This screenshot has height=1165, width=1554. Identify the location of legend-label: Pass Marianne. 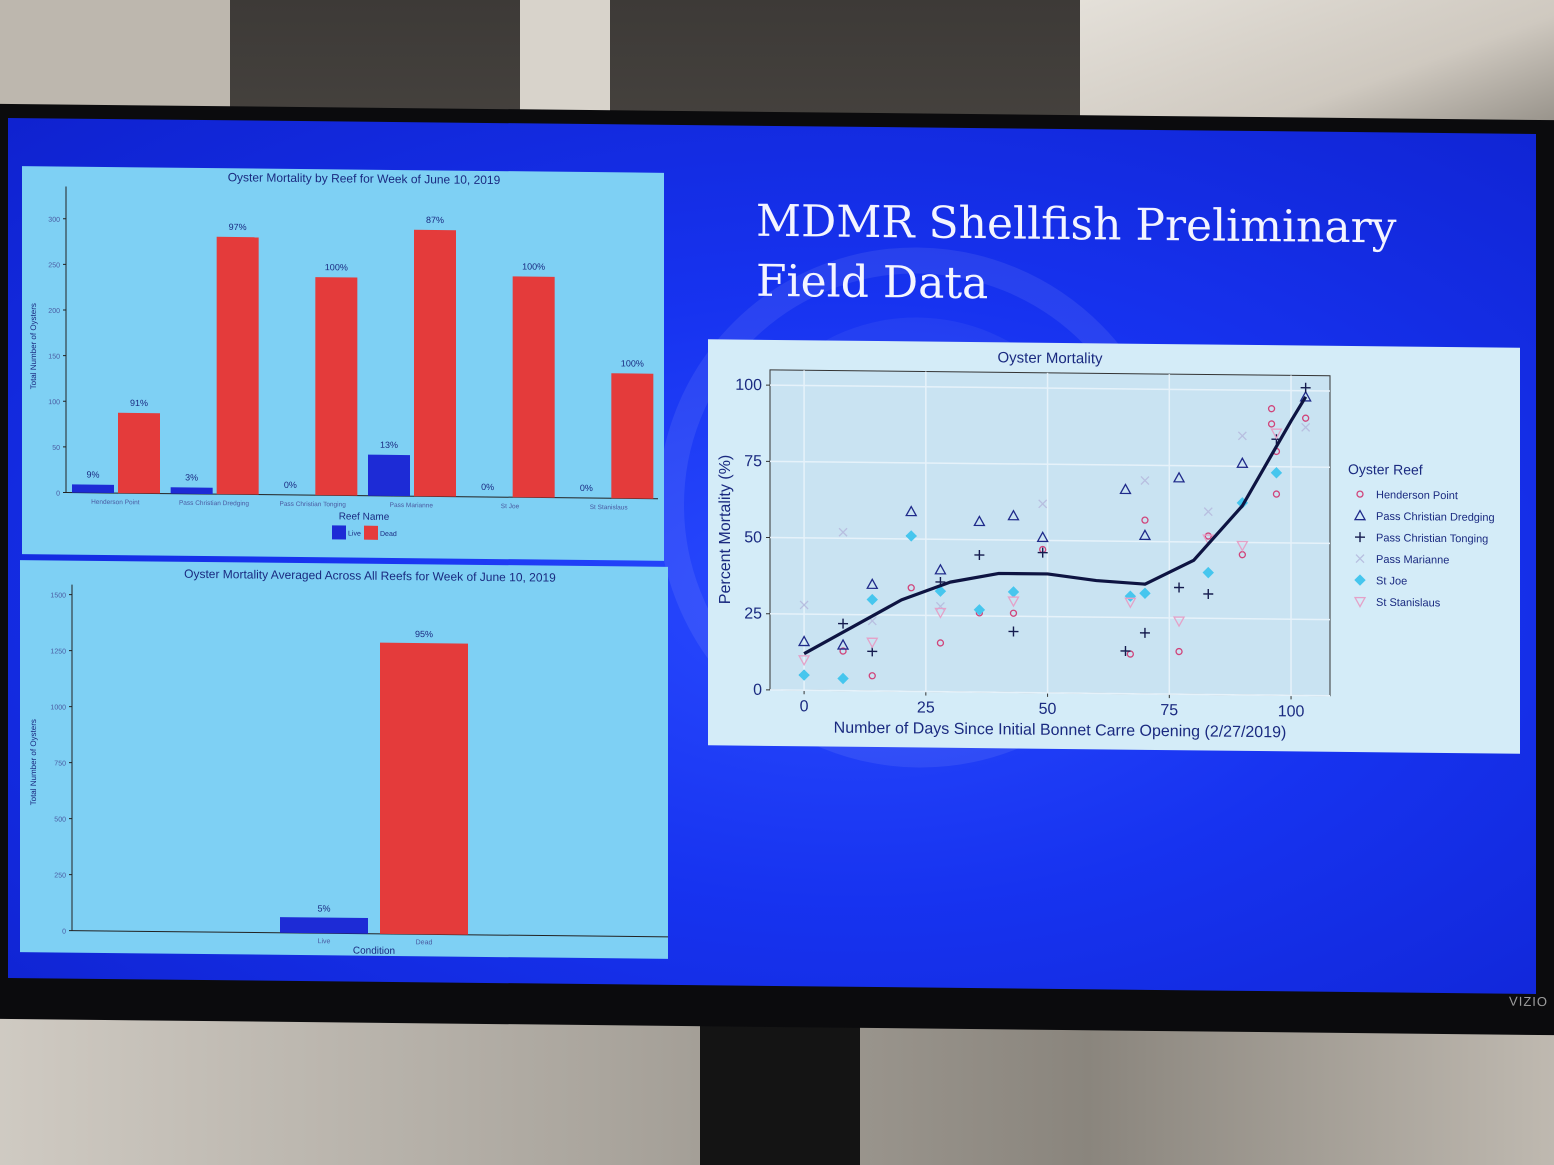
(1412, 560).